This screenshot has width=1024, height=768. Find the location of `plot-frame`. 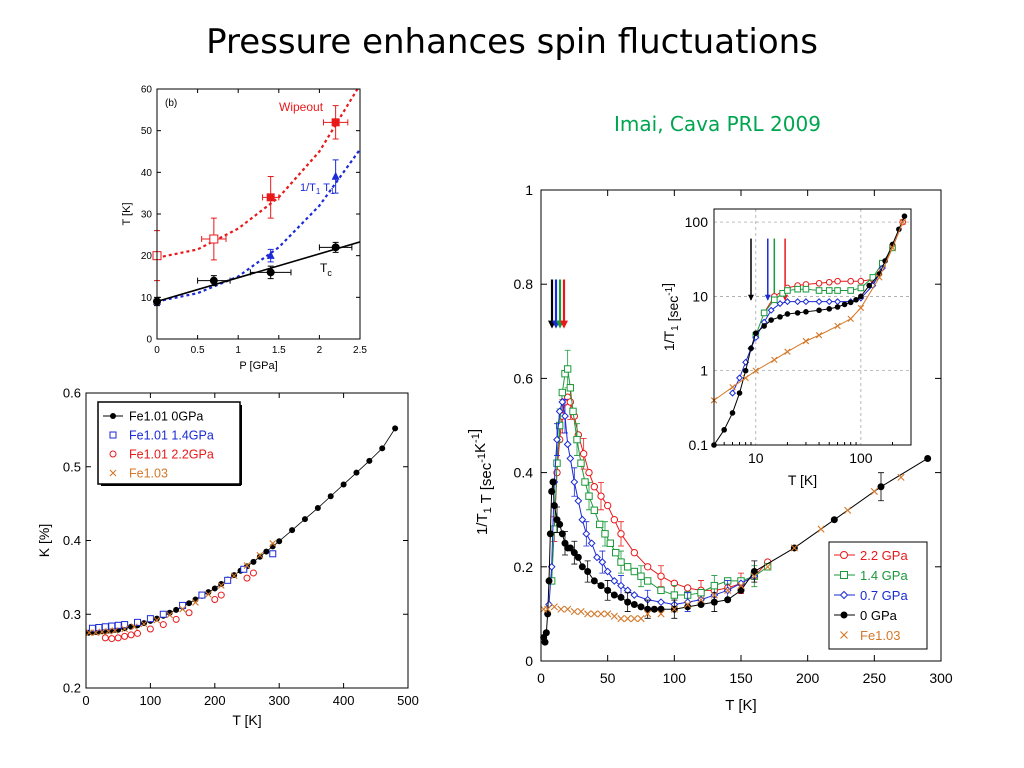

plot-frame is located at coordinates (247, 540).